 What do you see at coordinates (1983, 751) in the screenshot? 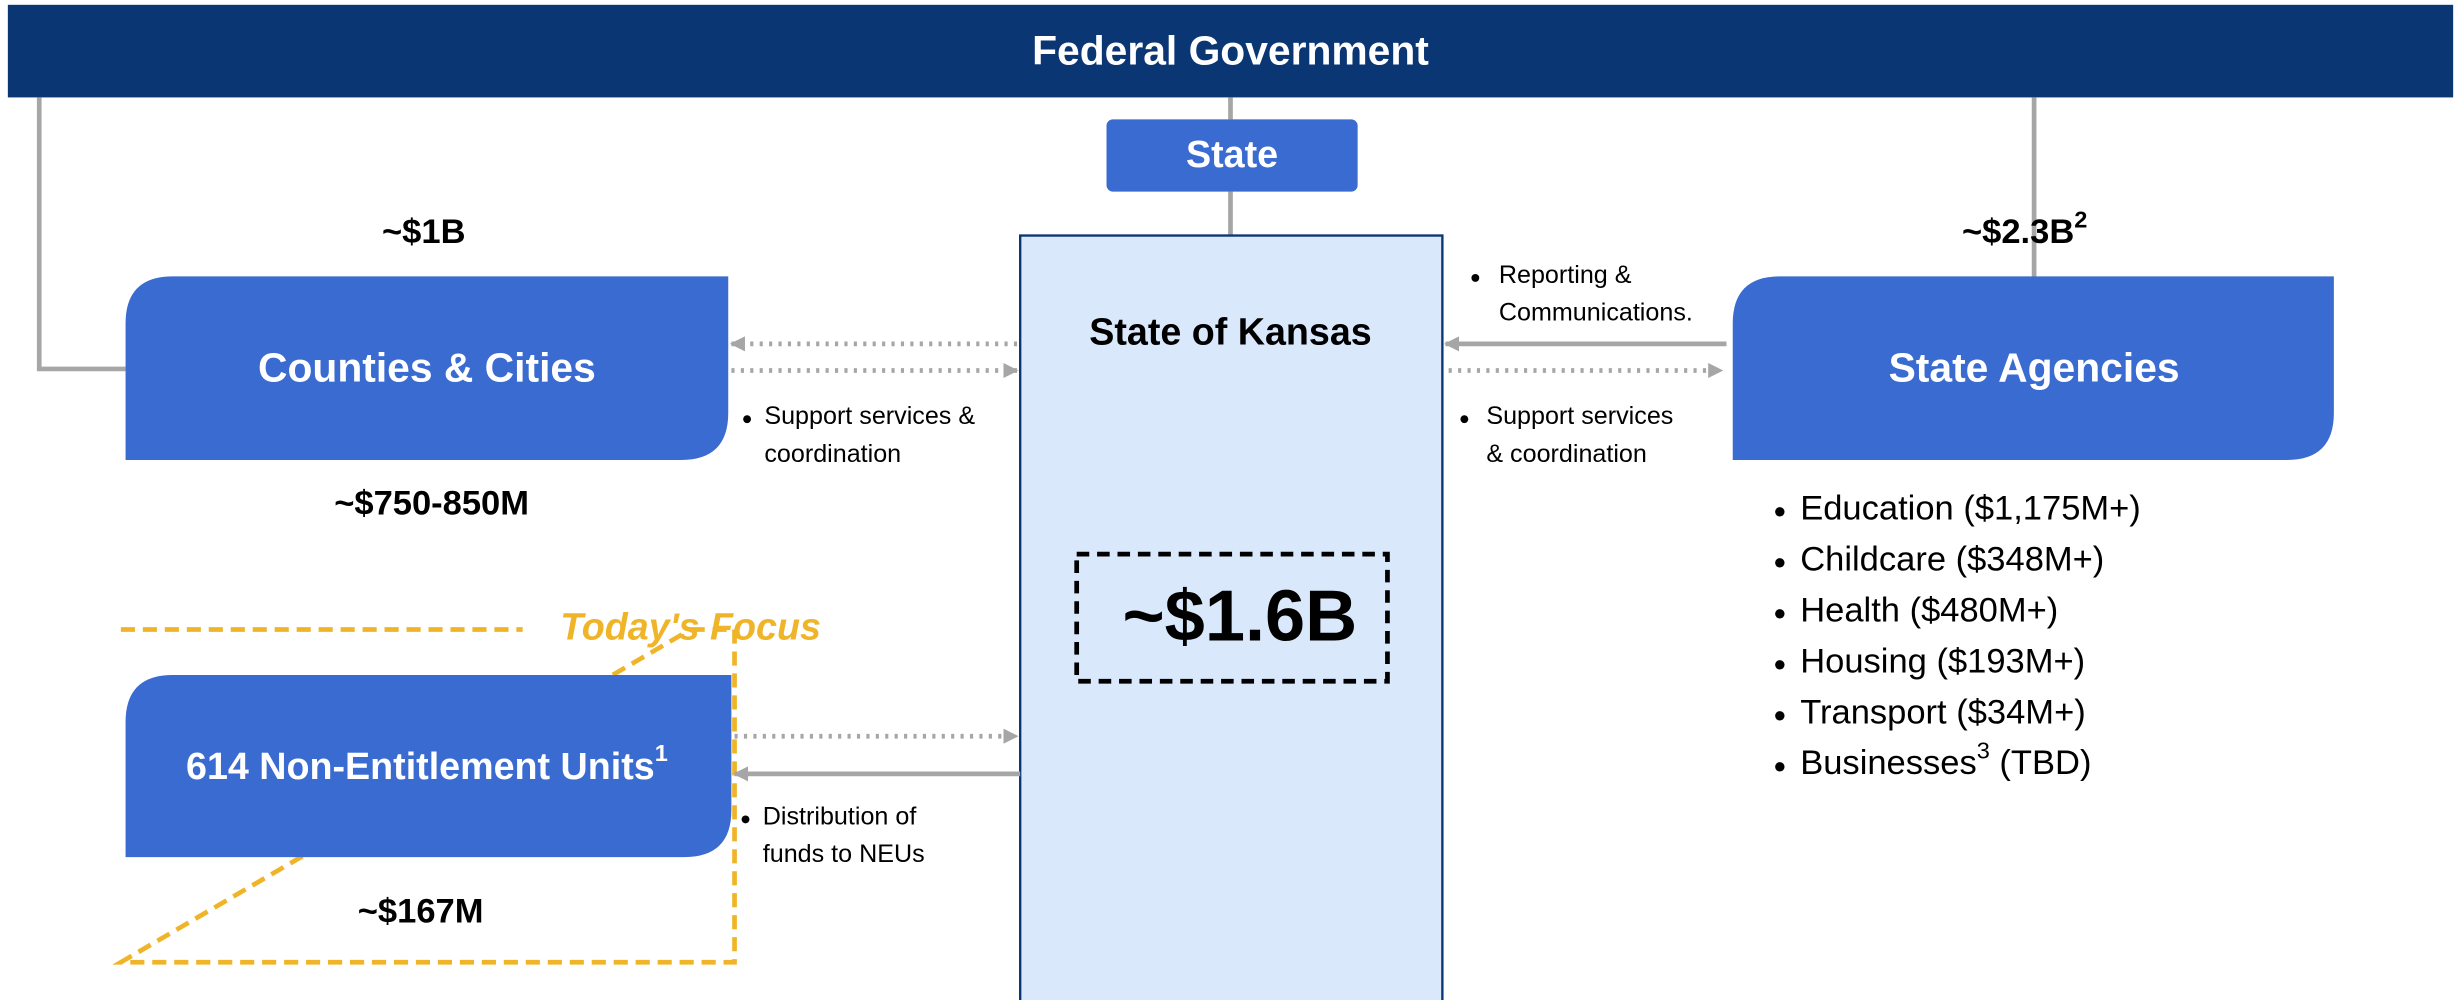
I see `agency-item-sup: 3` at bounding box center [1983, 751].